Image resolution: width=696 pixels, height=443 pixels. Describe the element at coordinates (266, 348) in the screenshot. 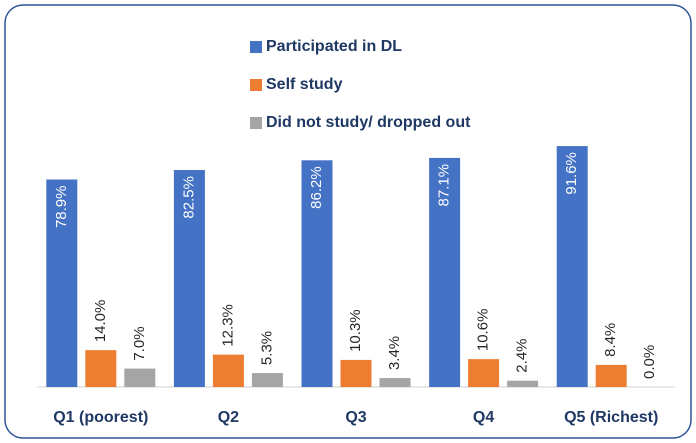

I see `value-label: 5.3%` at that location.